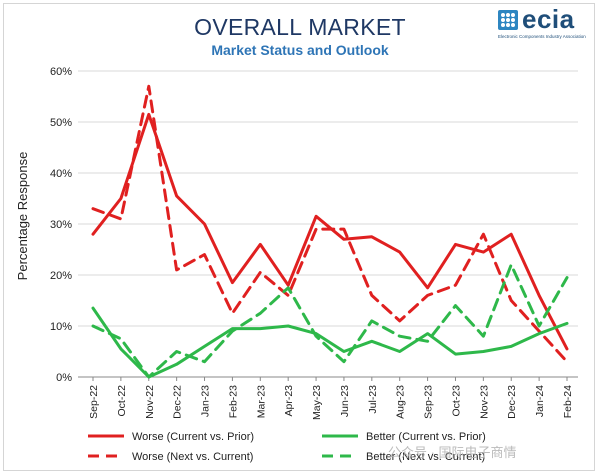 The image size is (600, 476). Describe the element at coordinates (122, 401) in the screenshot. I see `x-tick-label: Oct-22` at that location.